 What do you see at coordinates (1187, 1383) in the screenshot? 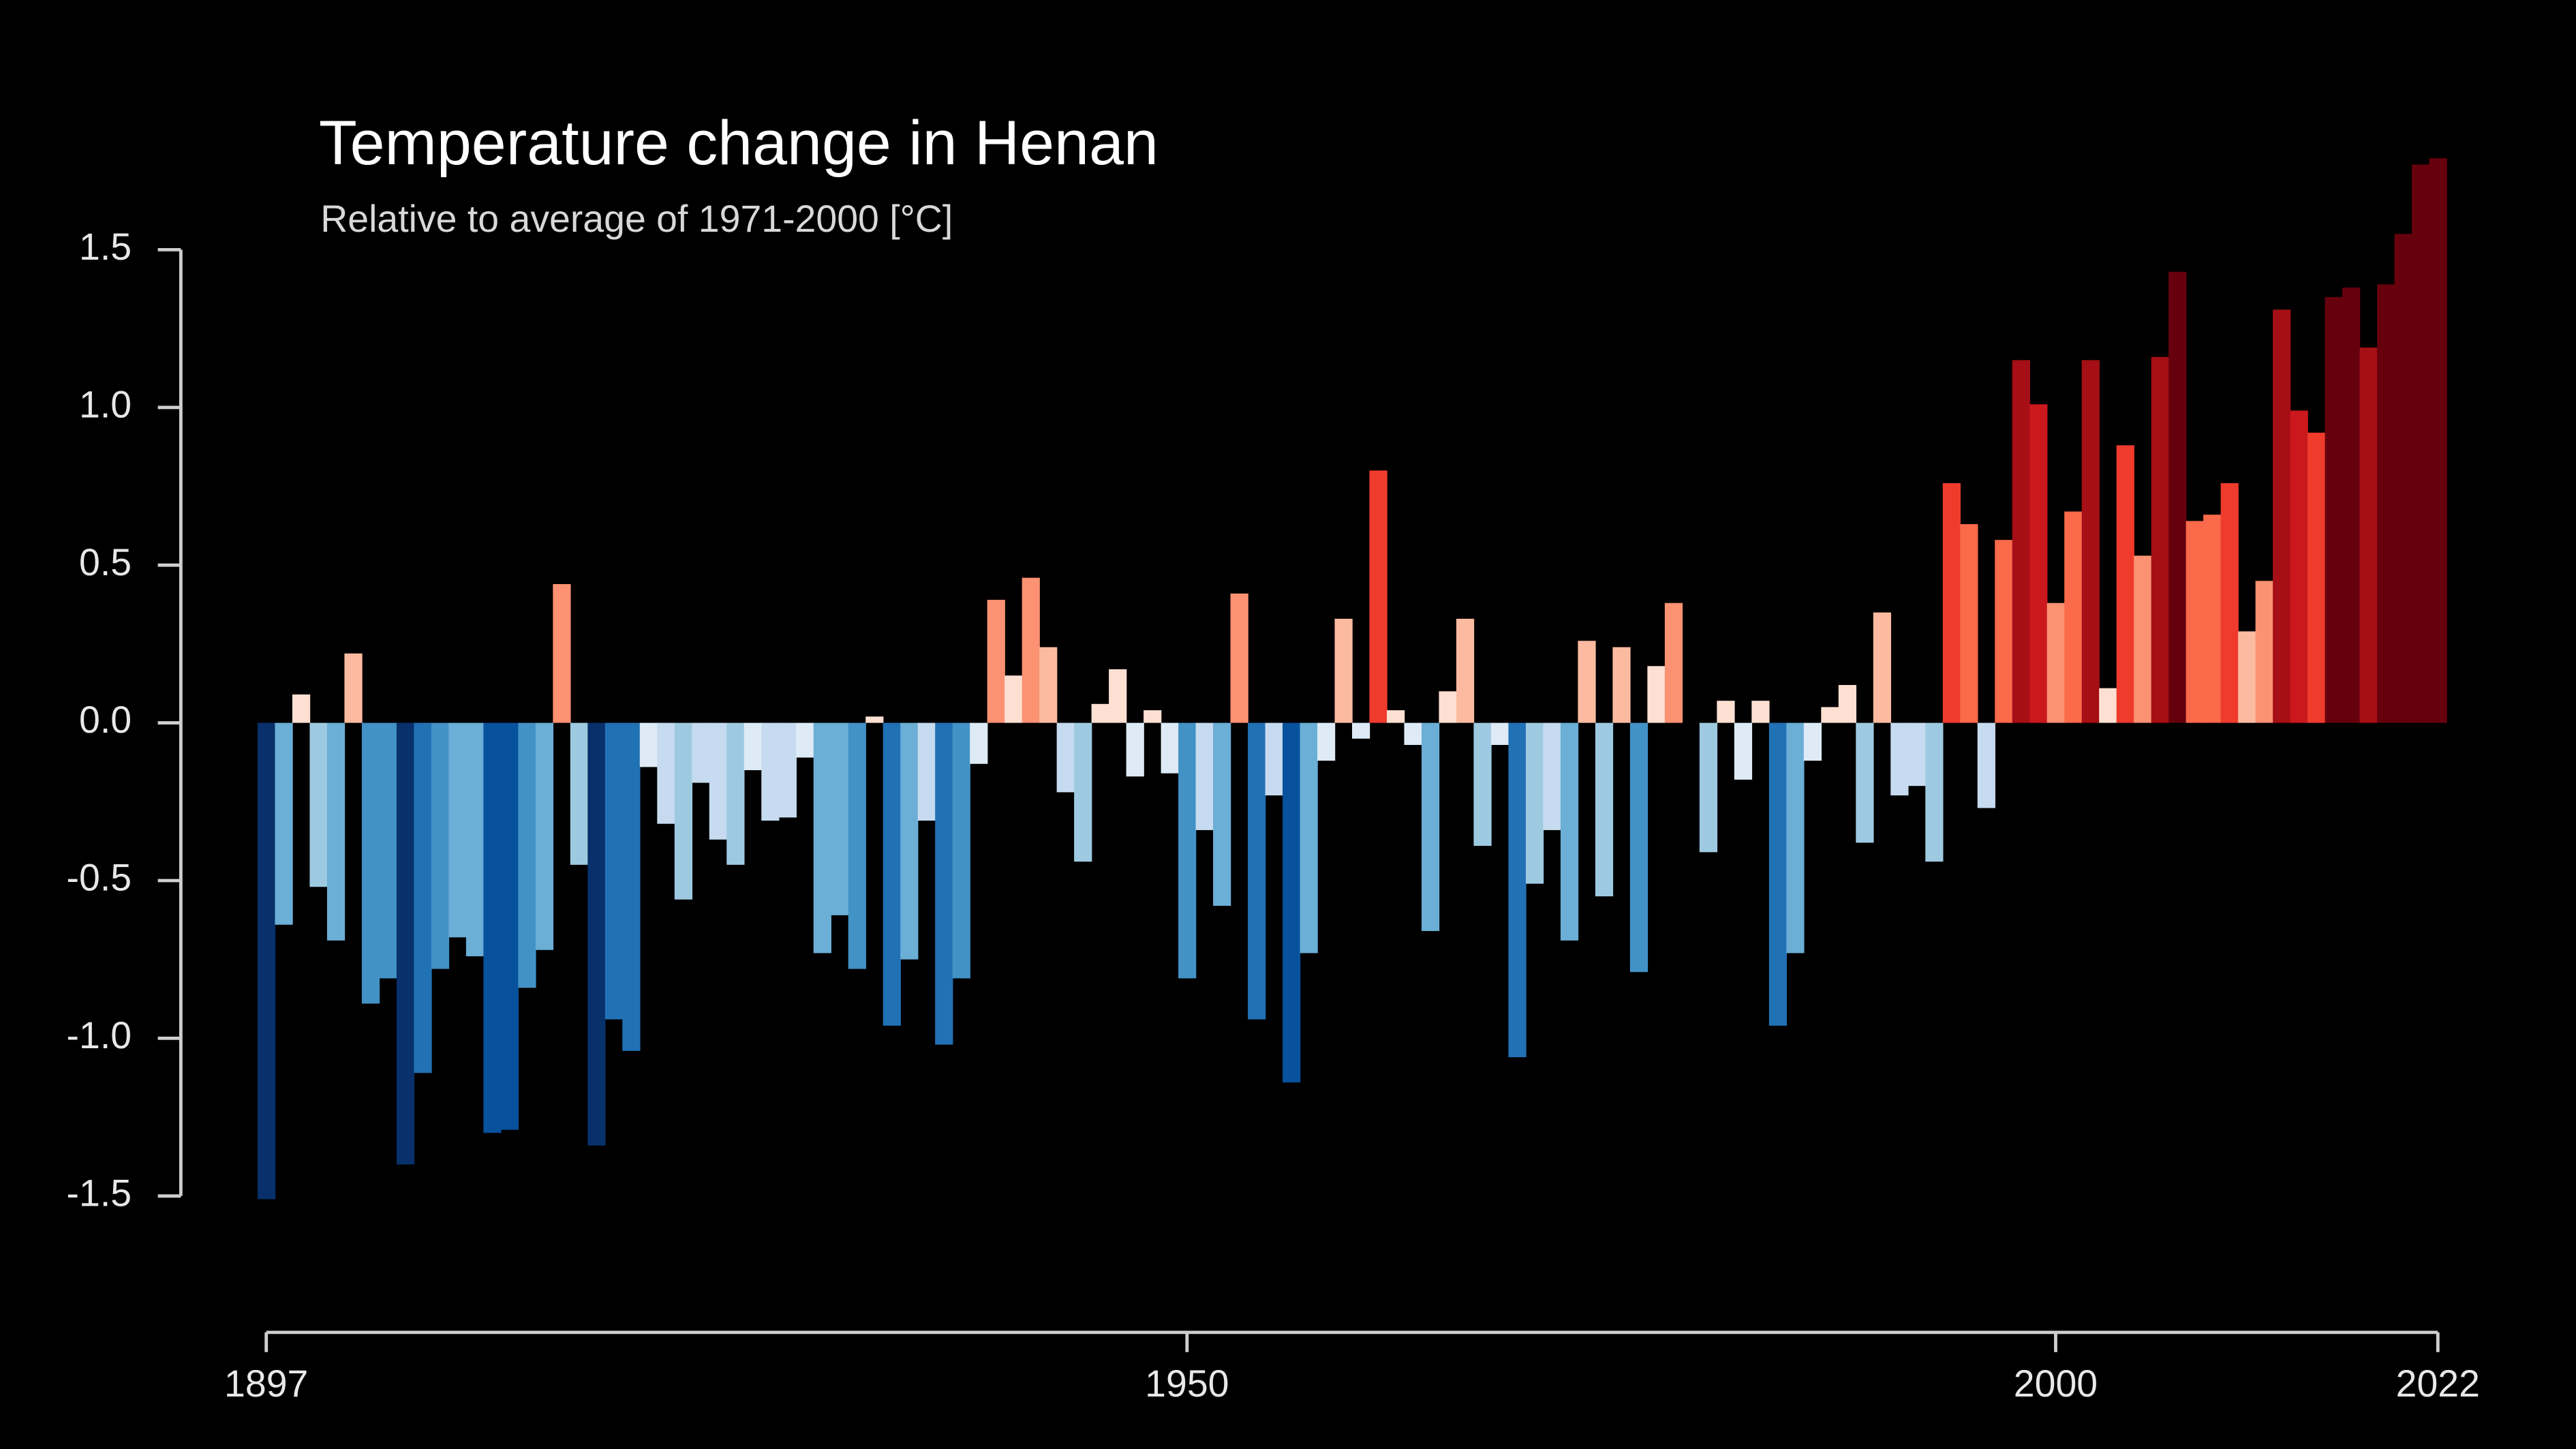
I see `x-tick-label: 1950` at bounding box center [1187, 1383].